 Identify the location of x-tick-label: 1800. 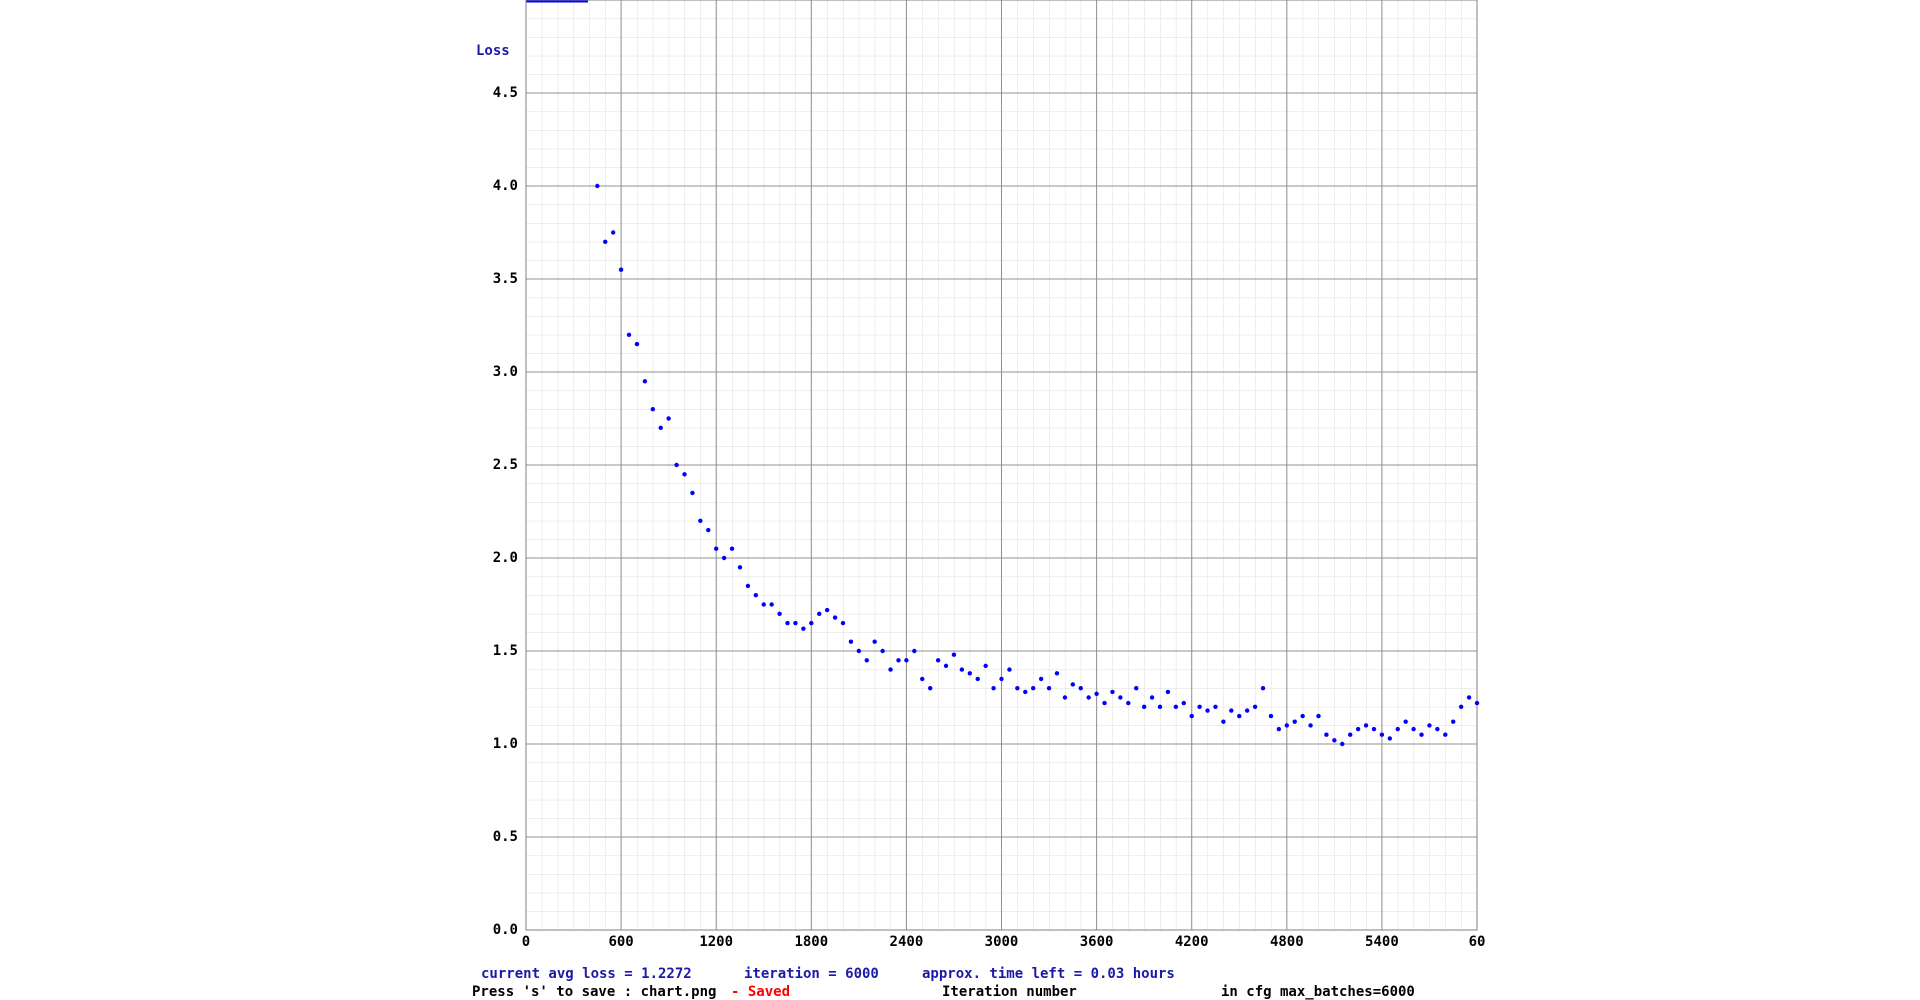
(811, 942).